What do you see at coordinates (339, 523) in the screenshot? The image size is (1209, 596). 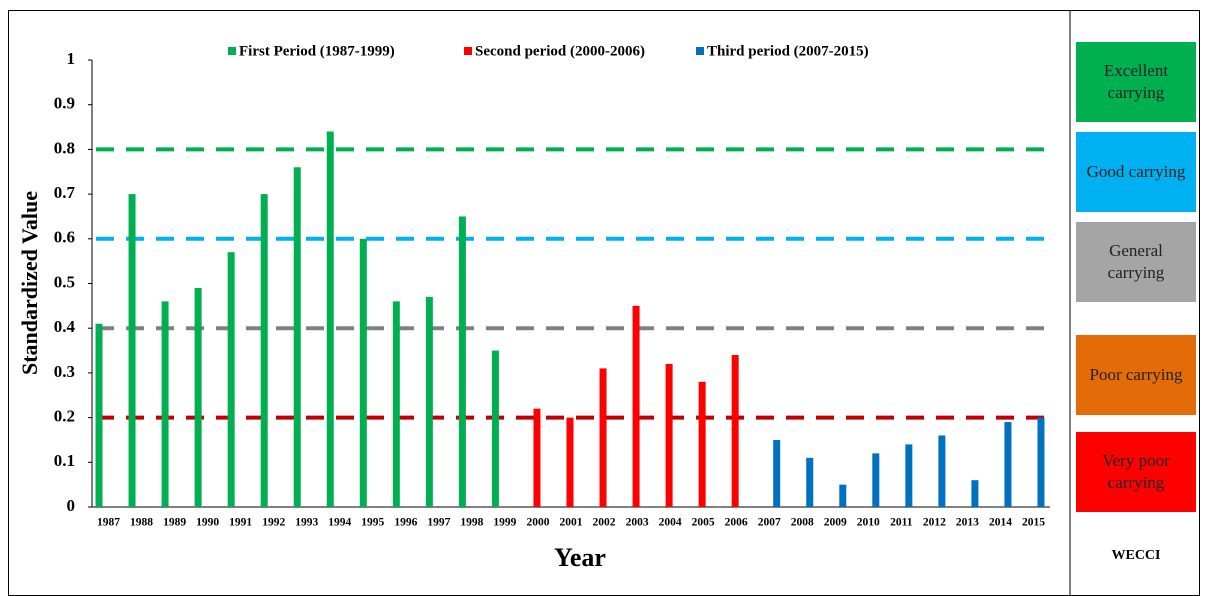 I see `x-tick-label: 1994` at bounding box center [339, 523].